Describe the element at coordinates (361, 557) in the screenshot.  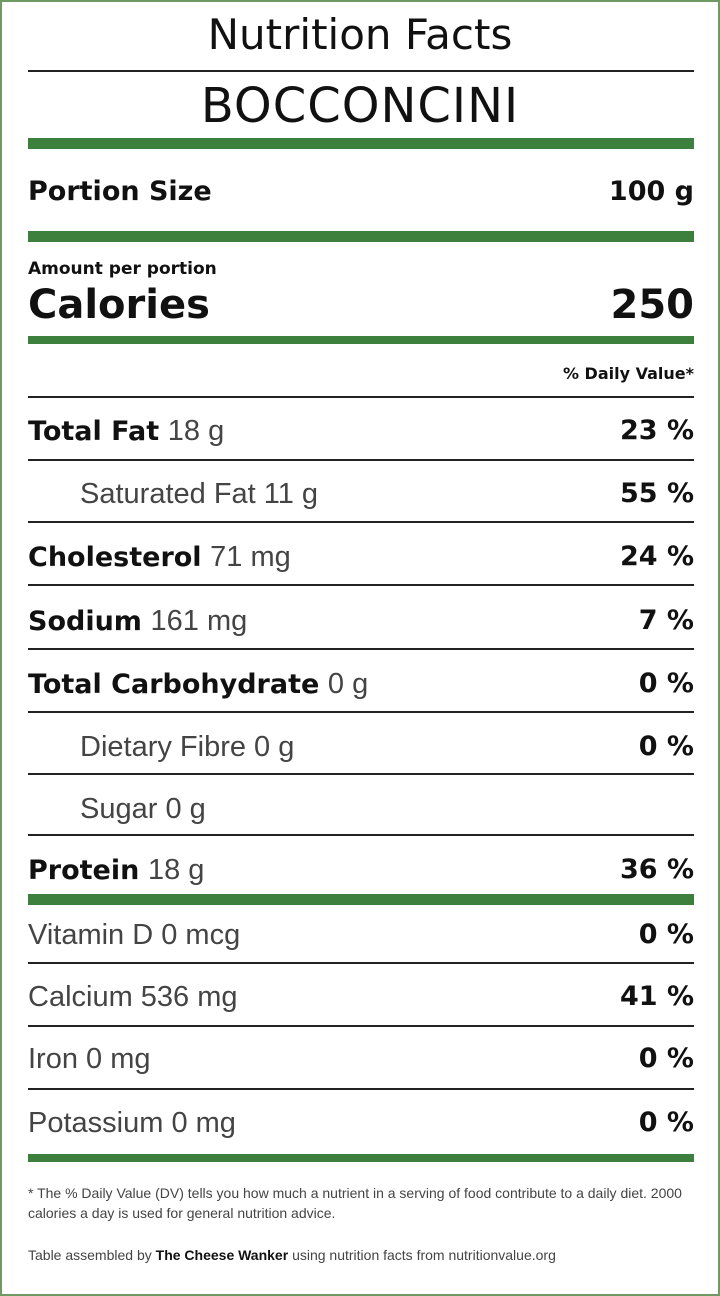
I see `nutrient-row: Cholesterol 71 mg 24 %` at that location.